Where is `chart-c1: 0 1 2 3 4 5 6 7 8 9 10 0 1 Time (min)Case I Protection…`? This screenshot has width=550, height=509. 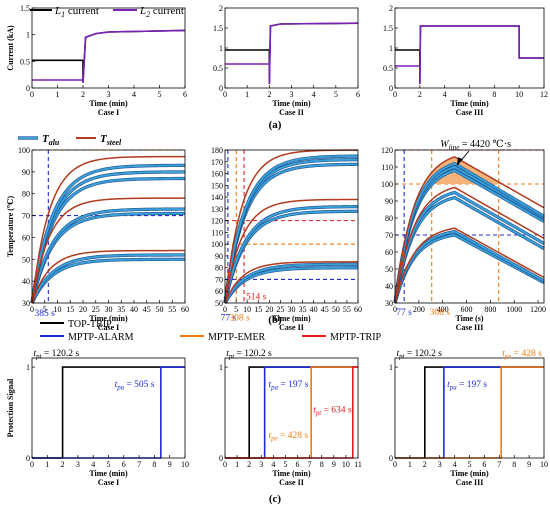 chart-c1: 0 1 2 3 4 5 6 7 8 9 10 0 1 Time (min)Case I Protection… is located at coordinates (97, 418).